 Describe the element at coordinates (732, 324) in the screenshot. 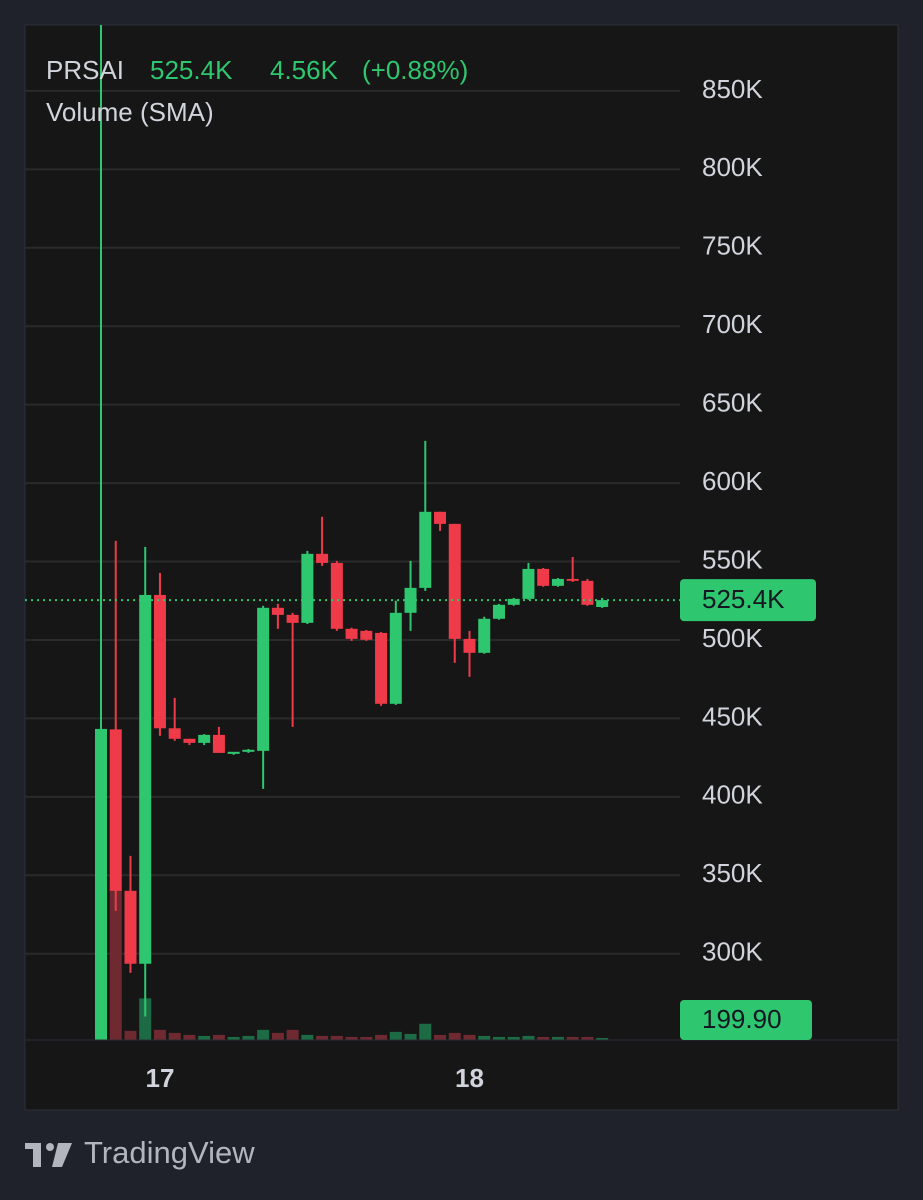

I see `y-tick-label: 700K` at that location.